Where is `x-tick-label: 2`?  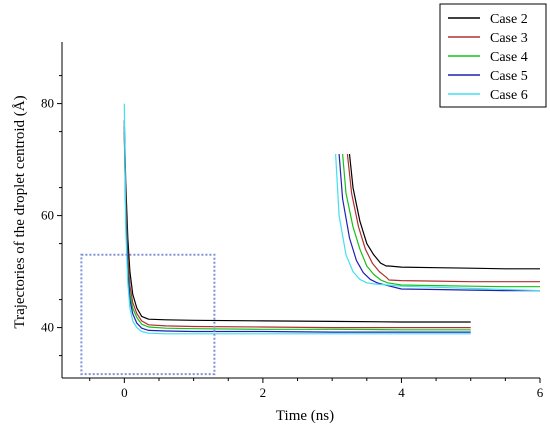
x-tick-label: 2 is located at coordinates (263, 392).